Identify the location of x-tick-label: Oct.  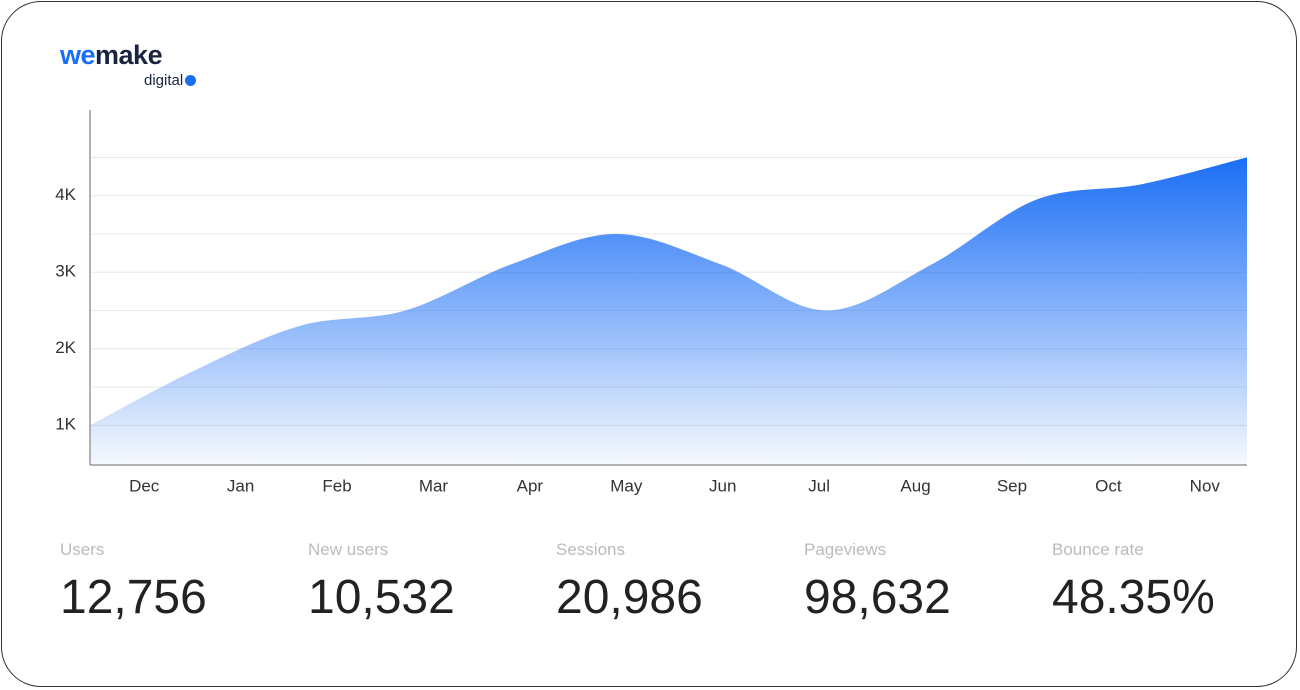
(1108, 485).